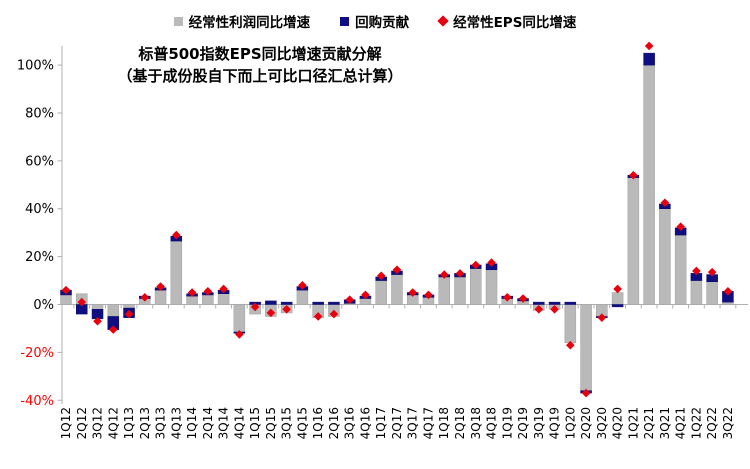  I want to click on eps-marker-2Q14, so click(208, 291).